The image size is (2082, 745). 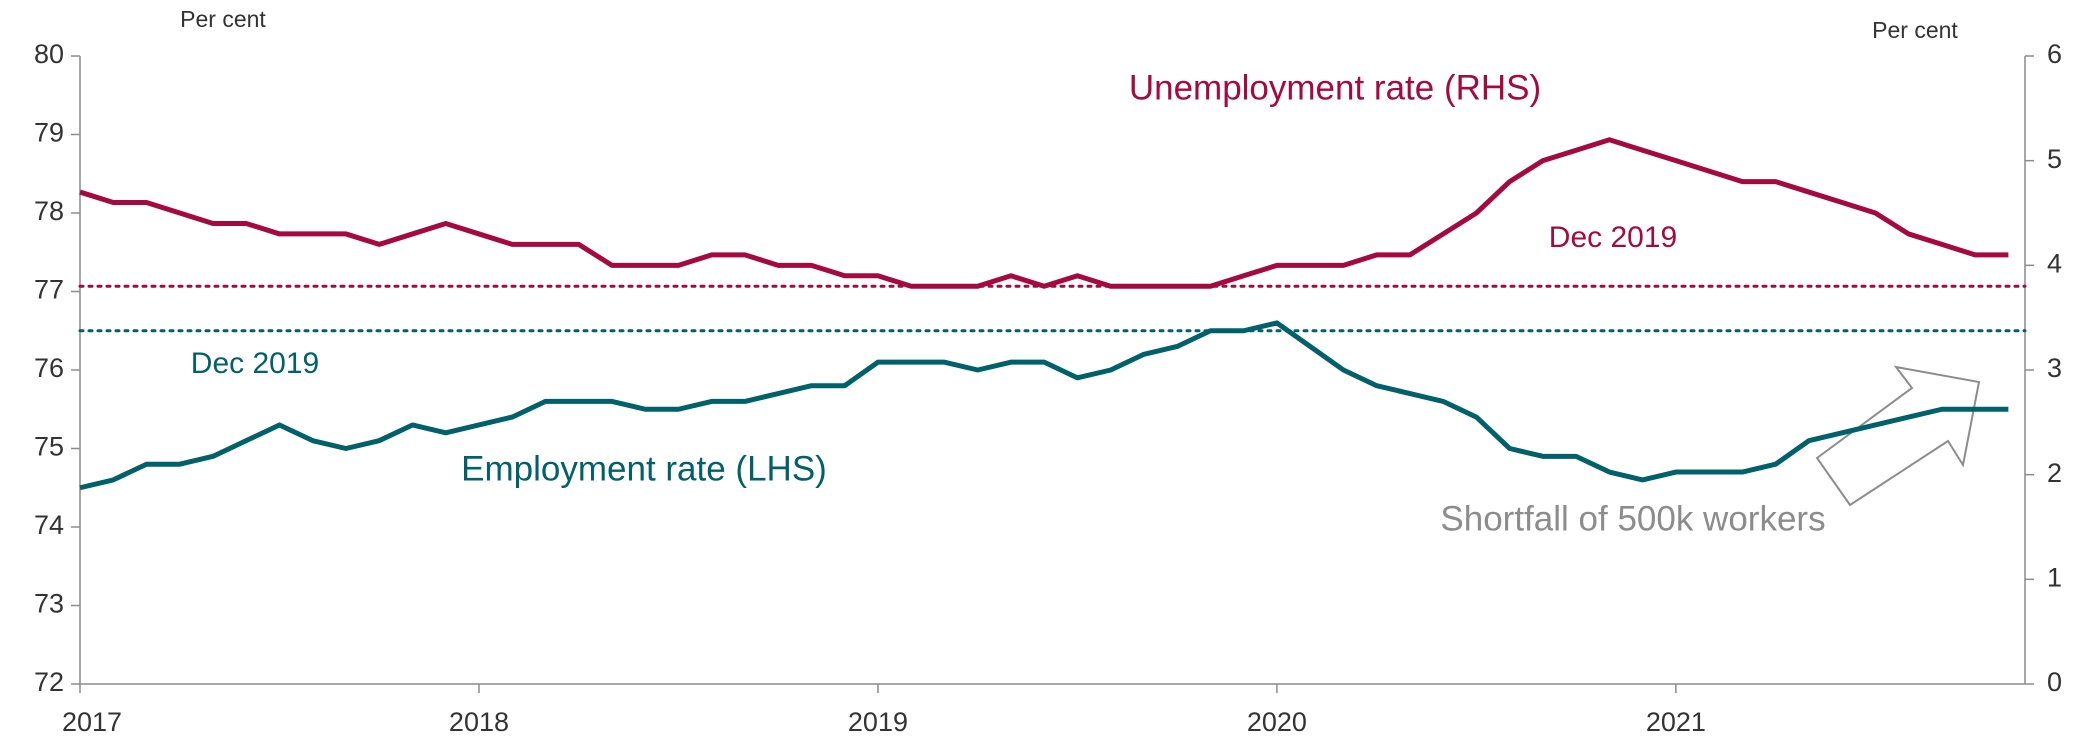 I want to click on x-tick-label: 2018, so click(x=479, y=722).